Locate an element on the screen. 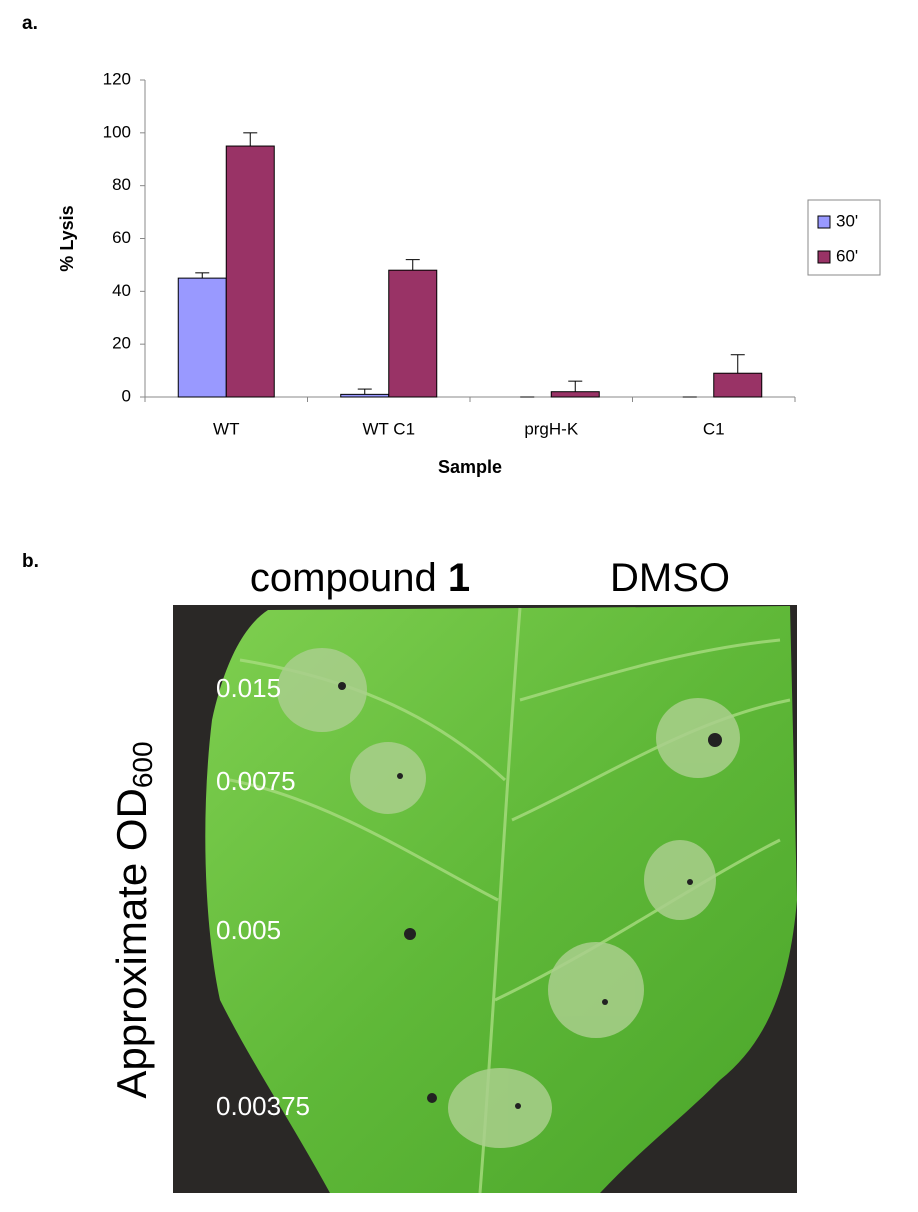  y-tick-label: 80 is located at coordinates (121, 184).